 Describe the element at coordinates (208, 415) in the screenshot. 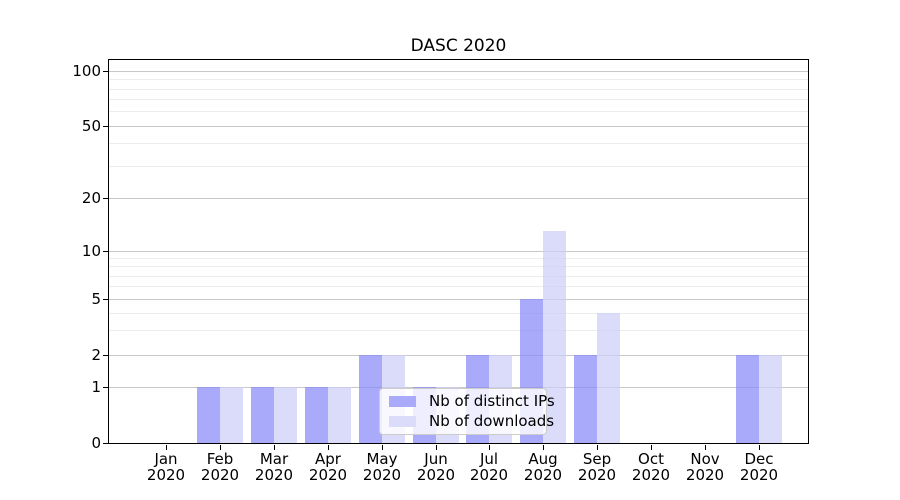

I see `bar-distinct-ips-feb` at that location.